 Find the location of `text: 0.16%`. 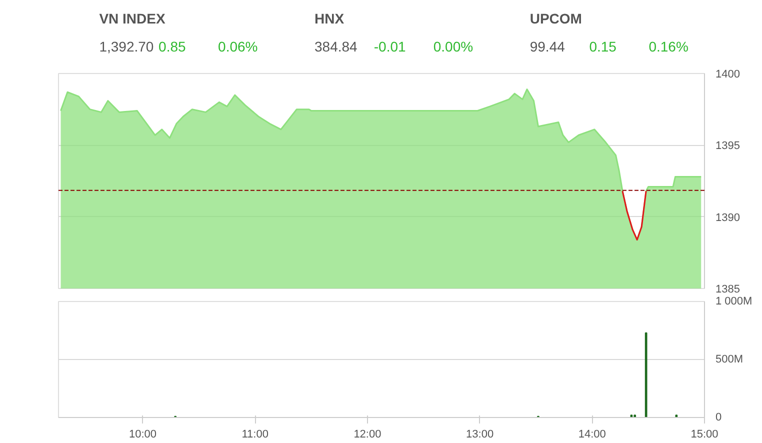

text: 0.16% is located at coordinates (668, 46).